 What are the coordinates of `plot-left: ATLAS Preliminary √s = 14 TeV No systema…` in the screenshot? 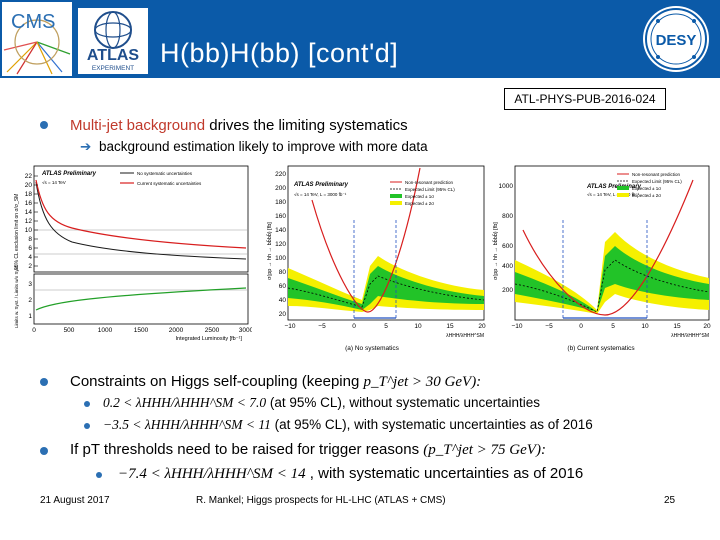 It's located at (133, 251).